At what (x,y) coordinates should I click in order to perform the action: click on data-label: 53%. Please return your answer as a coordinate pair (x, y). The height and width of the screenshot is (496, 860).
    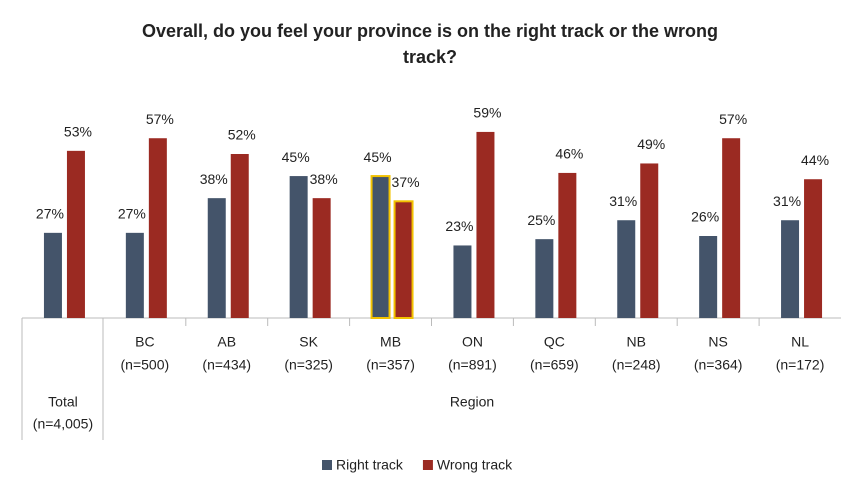
    Looking at the image, I should click on (78, 132).